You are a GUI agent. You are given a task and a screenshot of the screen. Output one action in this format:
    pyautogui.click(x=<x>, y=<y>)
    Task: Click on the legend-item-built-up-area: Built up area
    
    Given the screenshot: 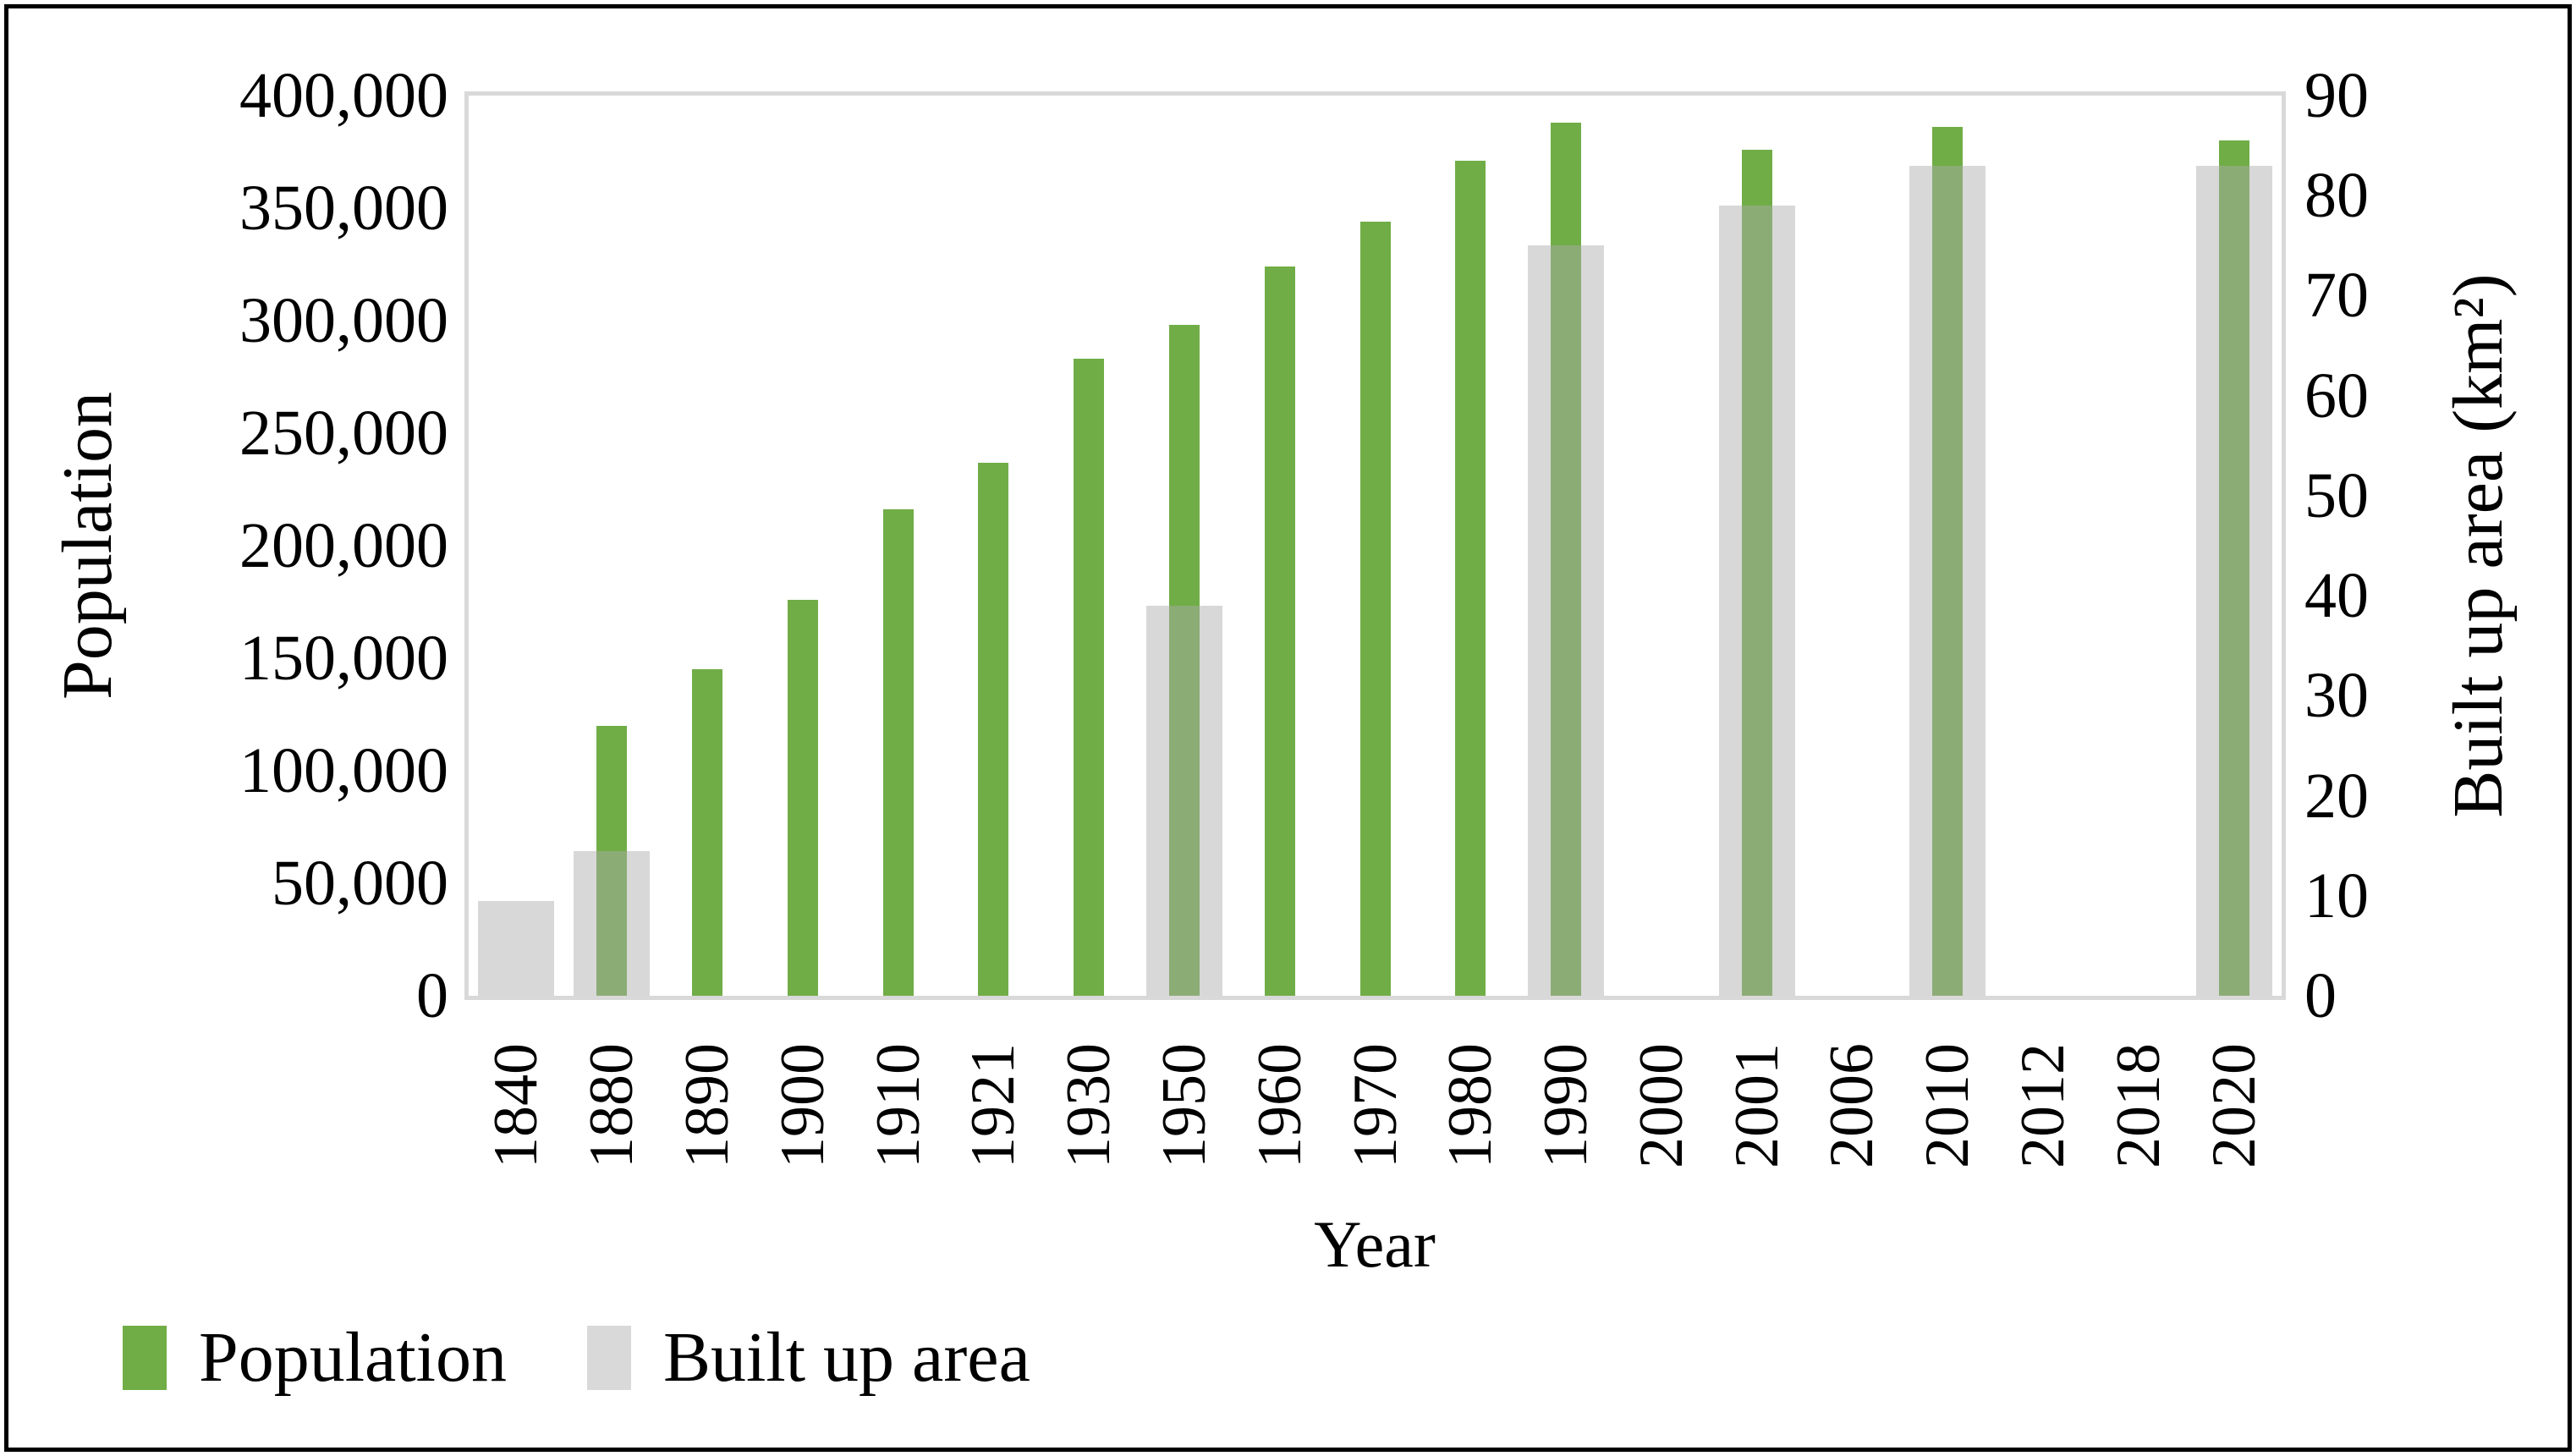 What is the action you would take?
    pyautogui.click(x=808, y=1358)
    